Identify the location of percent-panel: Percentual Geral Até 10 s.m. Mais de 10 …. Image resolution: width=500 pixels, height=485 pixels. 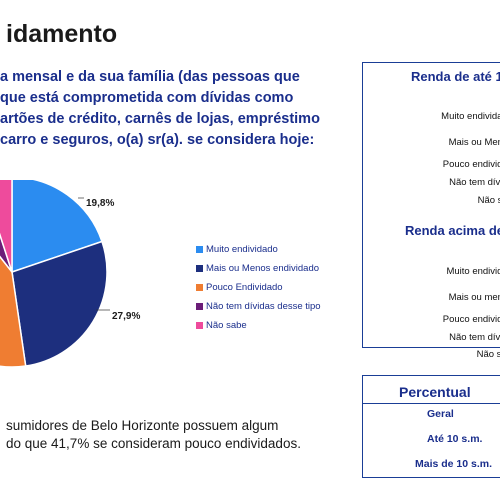
(431, 426).